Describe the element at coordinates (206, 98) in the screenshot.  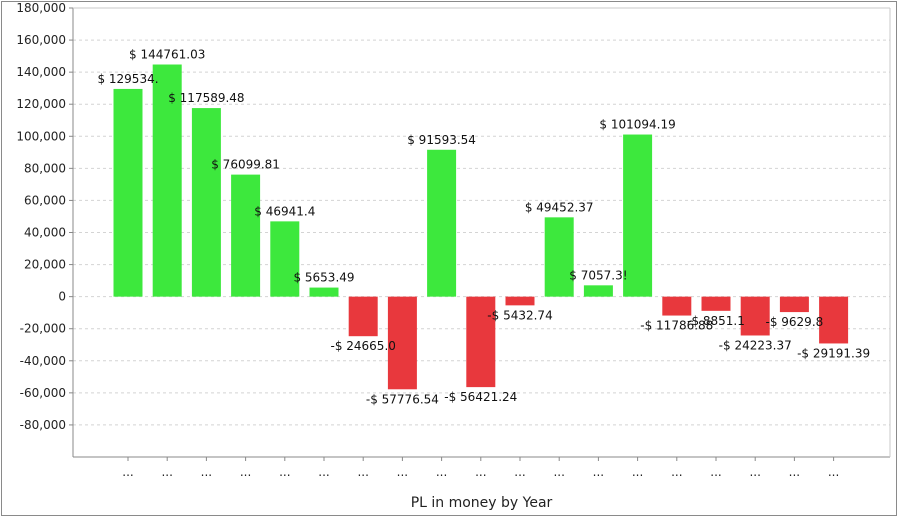
I see `data-label: $ 117589.48` at that location.